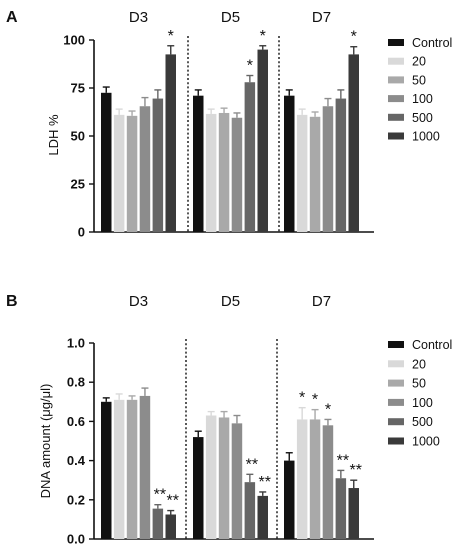  What do you see at coordinates (45, 441) in the screenshot?
I see `panel-b-y-axis-label: DNA amount (μg/μl)` at bounding box center [45, 441].